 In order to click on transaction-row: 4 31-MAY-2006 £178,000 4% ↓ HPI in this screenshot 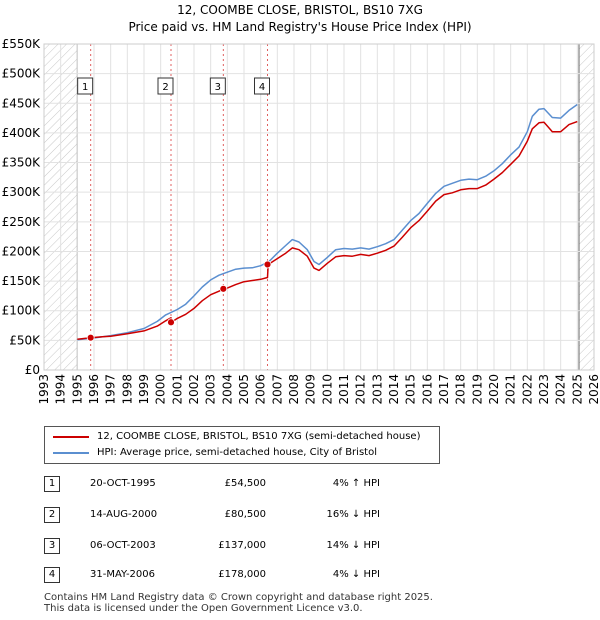, I will do `click(244, 575)`.